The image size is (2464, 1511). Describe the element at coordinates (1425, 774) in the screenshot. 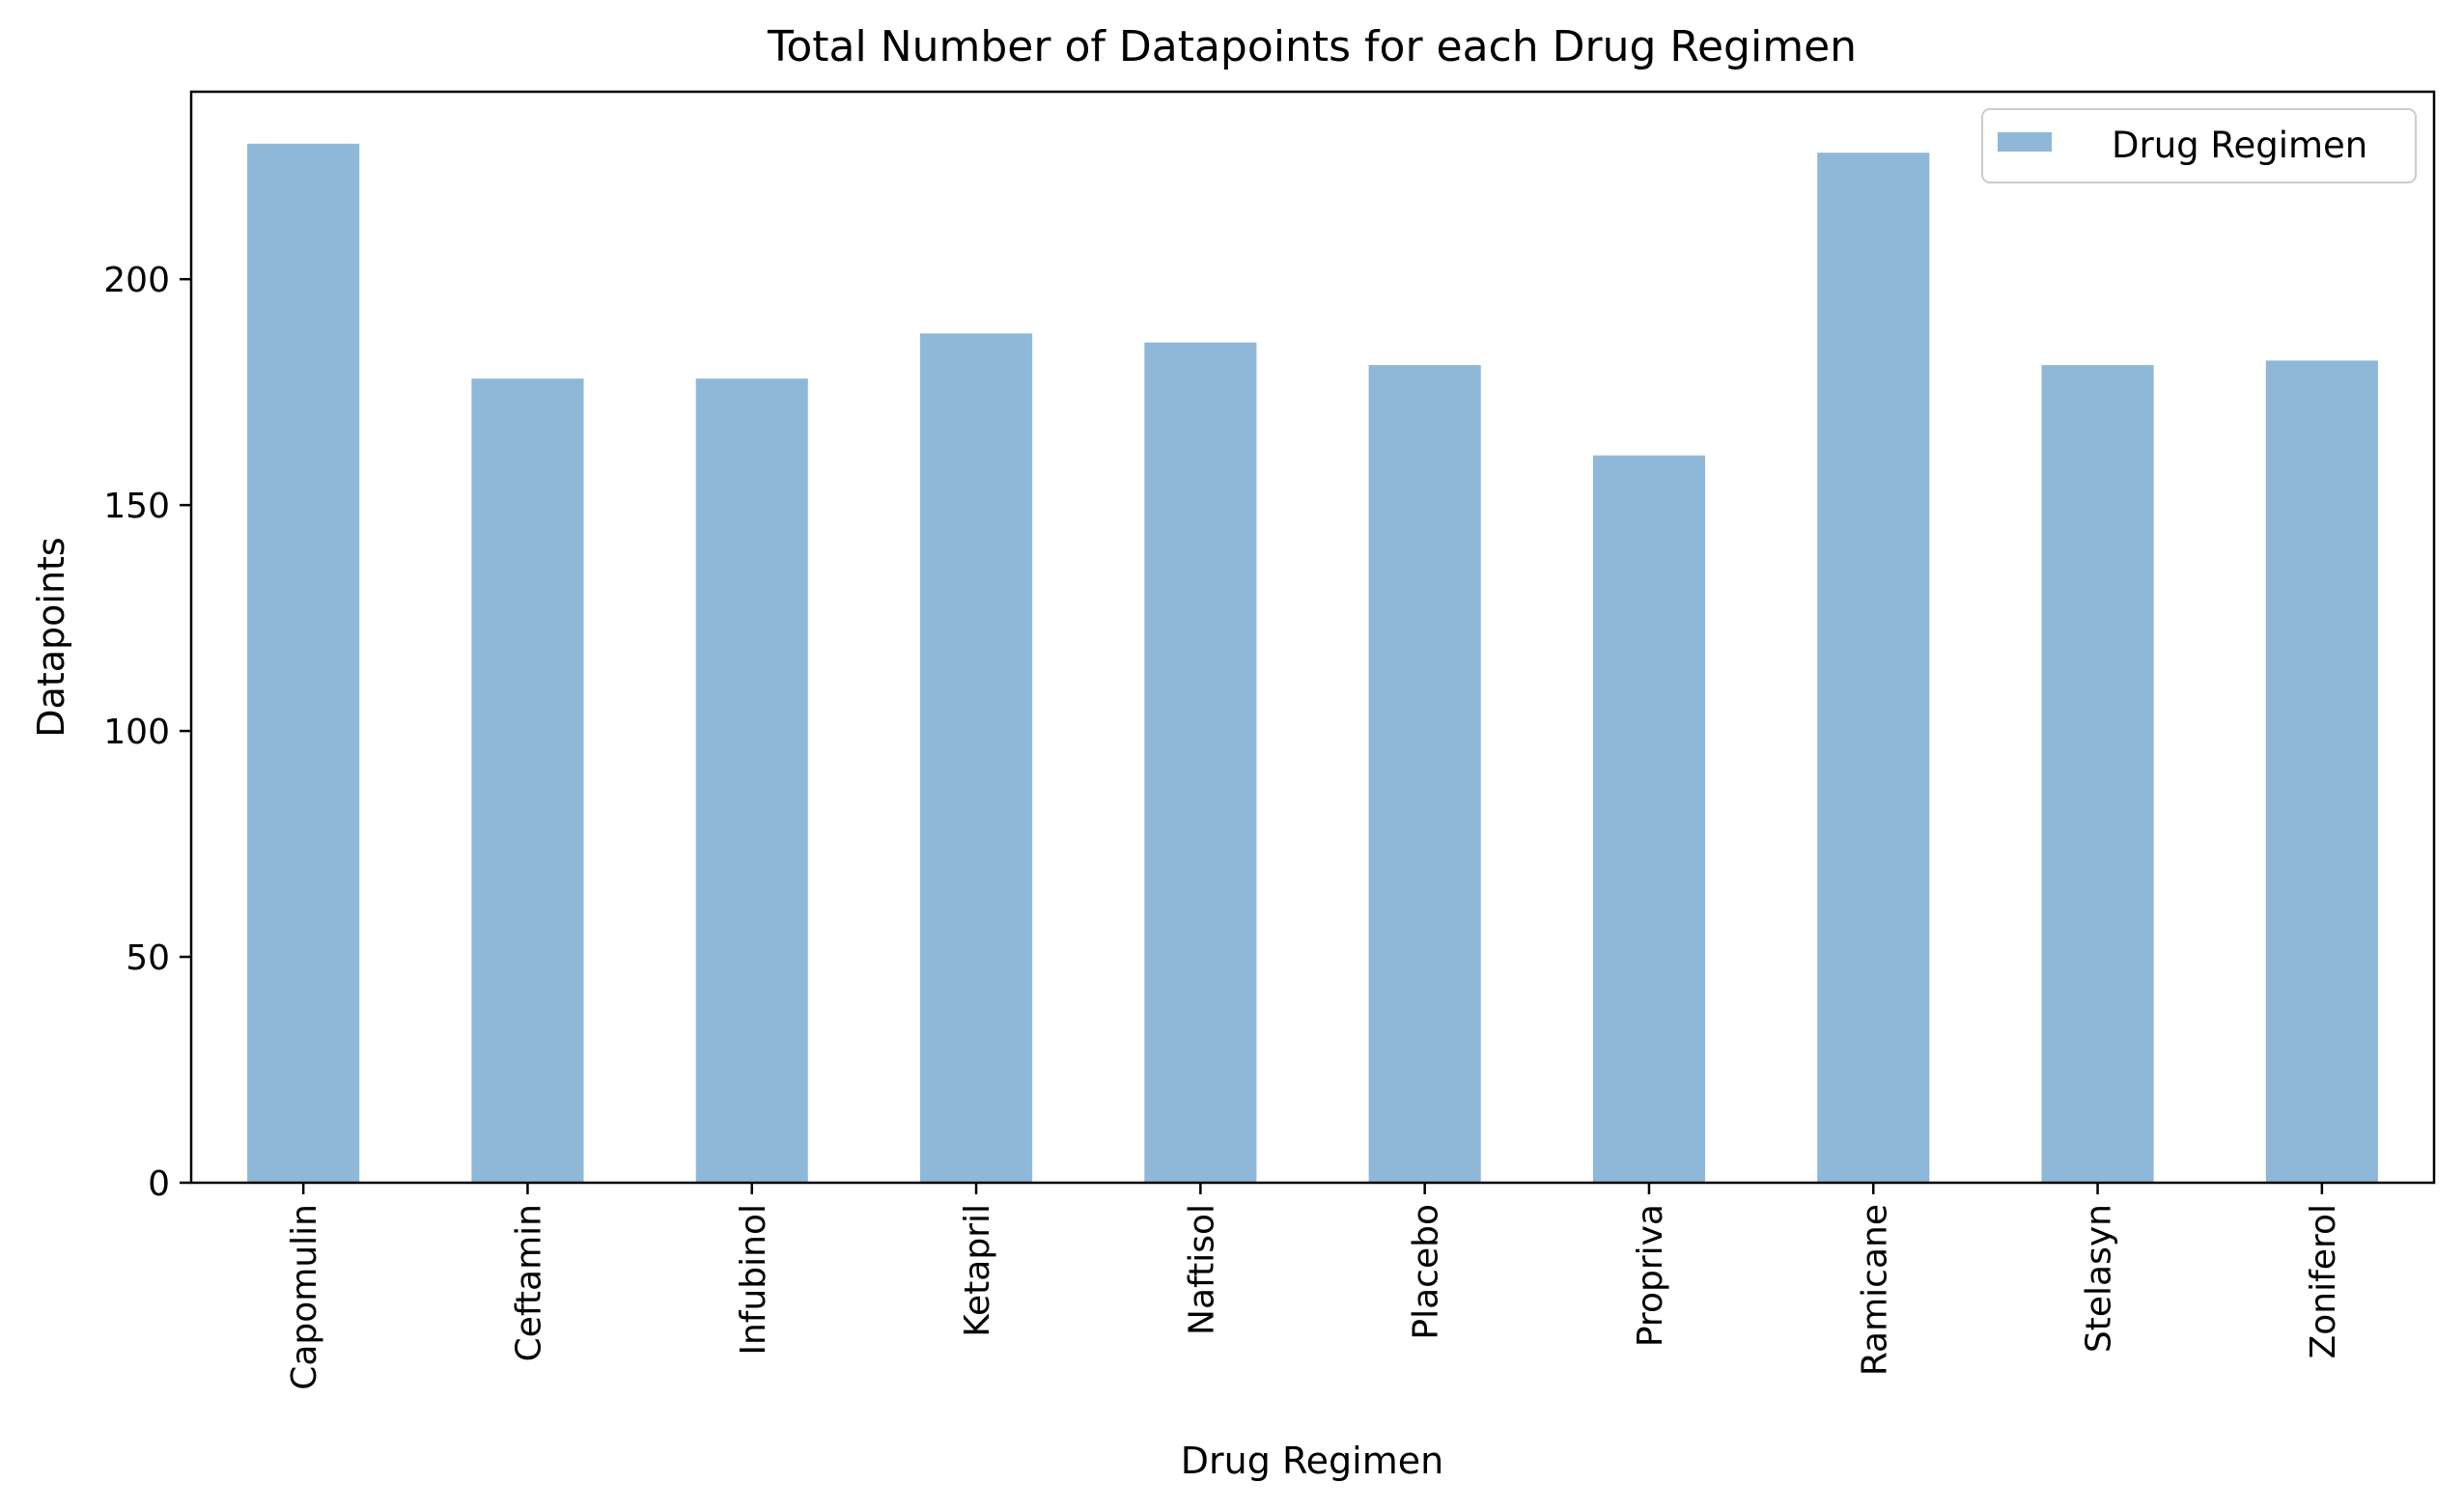

I see `bar-placebo` at that location.